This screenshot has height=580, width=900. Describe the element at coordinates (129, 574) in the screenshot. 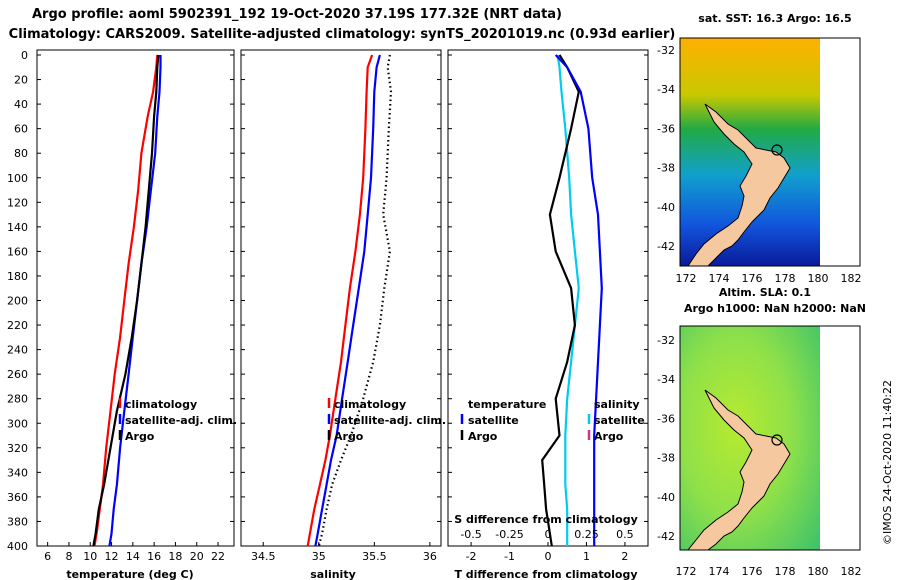

I see `temperature-xlabel: temperature (deg C)` at that location.